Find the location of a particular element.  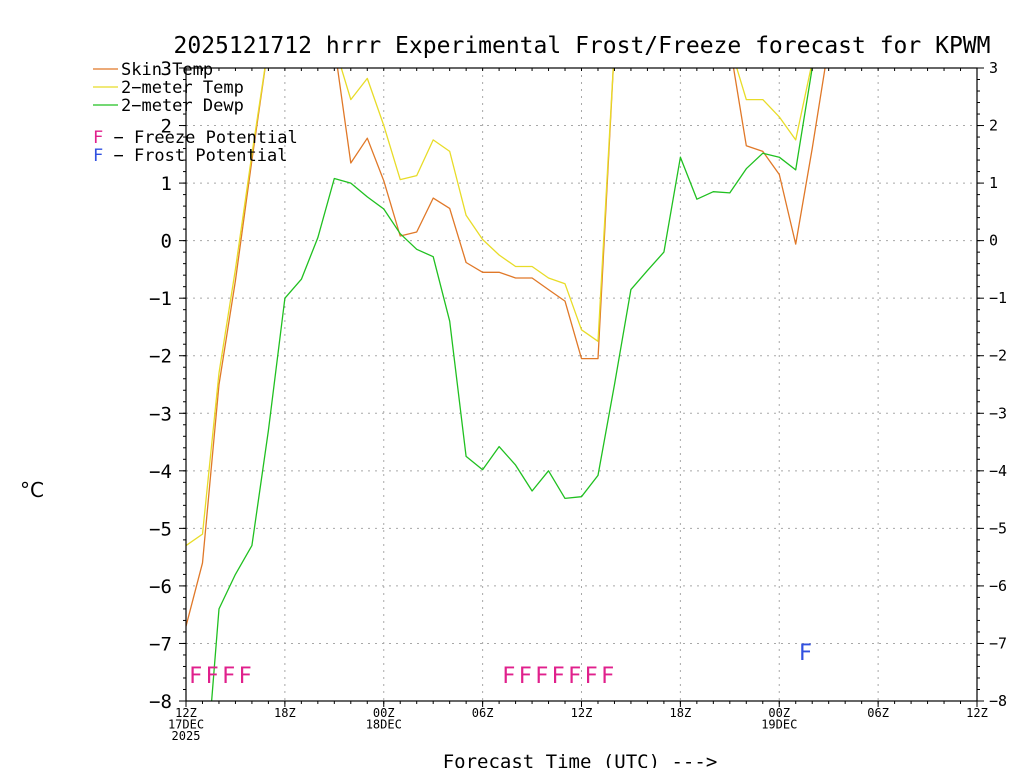

y-tick-label-left: −6 is located at coordinates (160, 587).